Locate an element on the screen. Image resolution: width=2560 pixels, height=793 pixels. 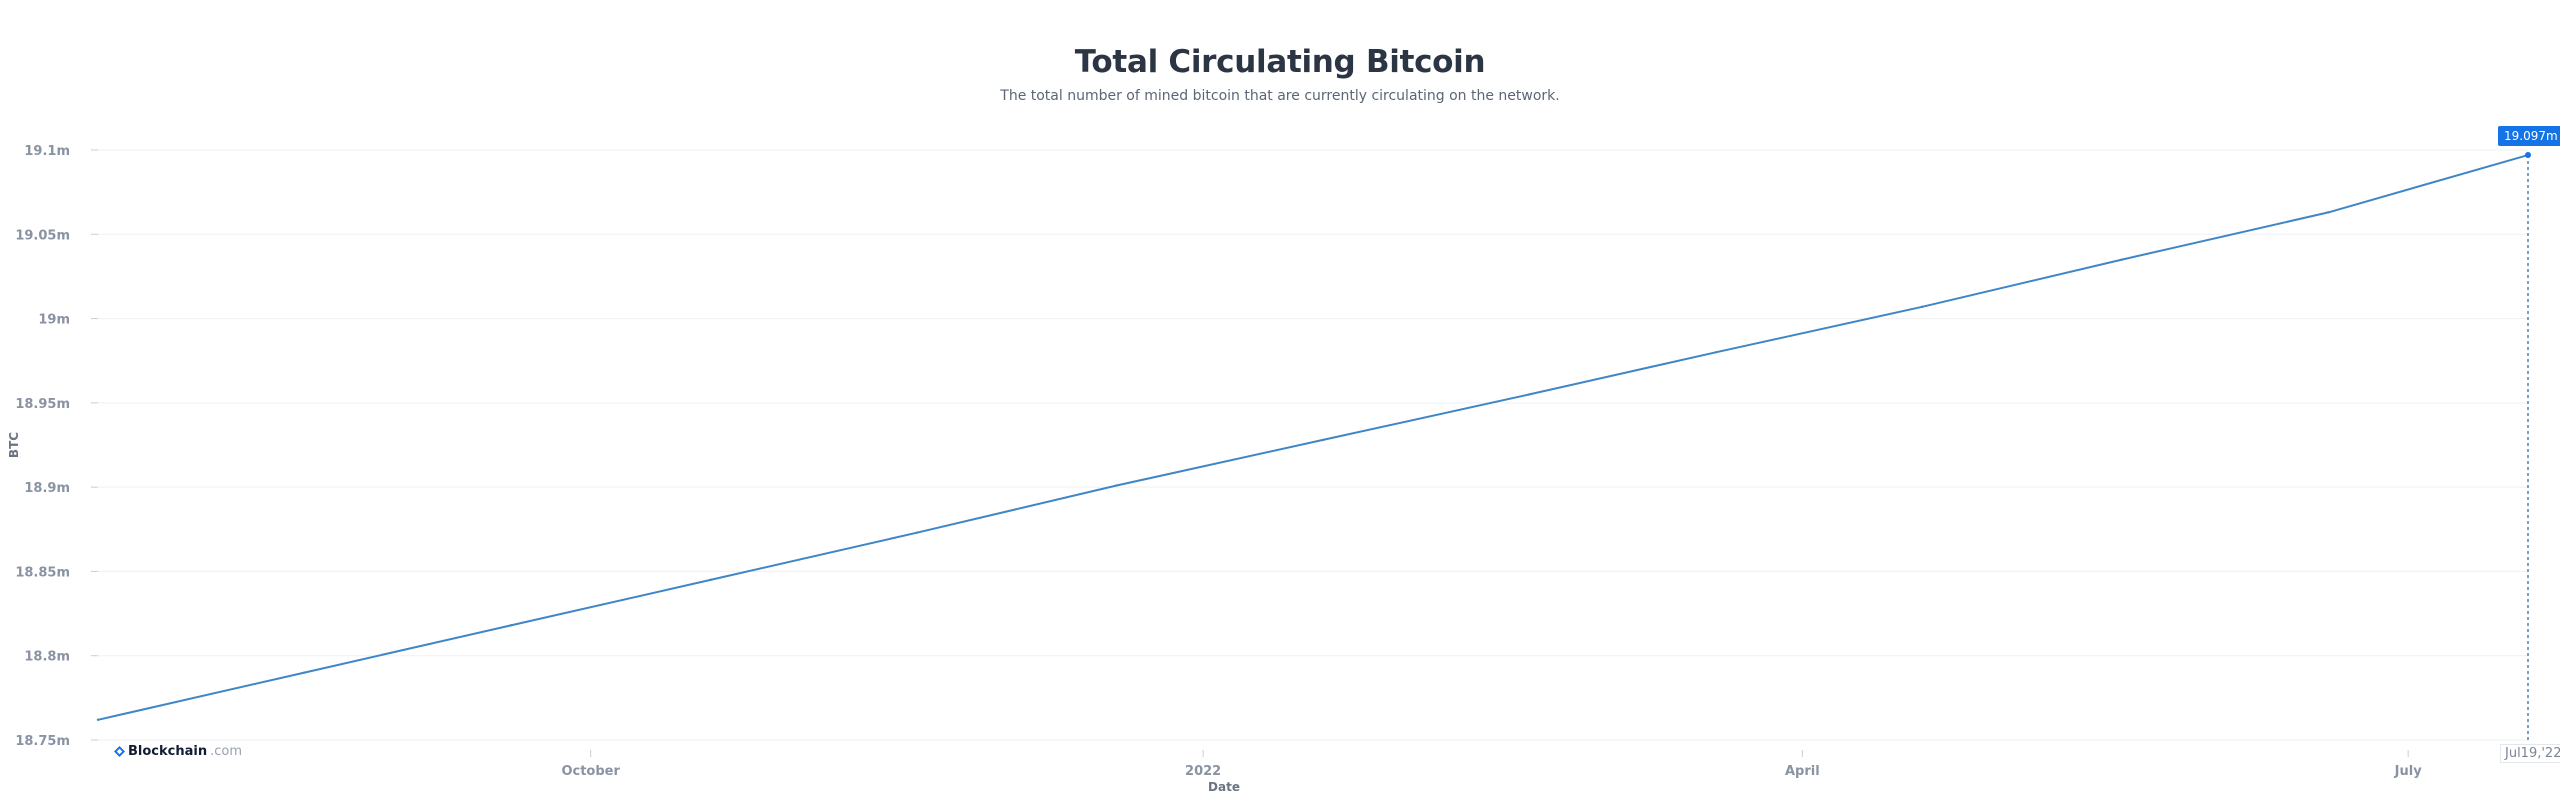
y-tick-label: 18.85m is located at coordinates (42, 572).